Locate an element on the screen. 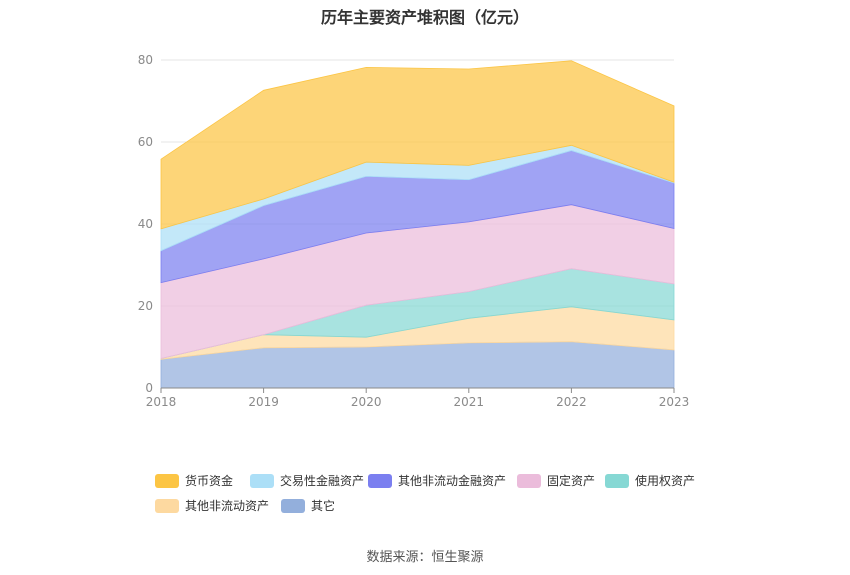  legend-label: 其它 is located at coordinates (323, 506).